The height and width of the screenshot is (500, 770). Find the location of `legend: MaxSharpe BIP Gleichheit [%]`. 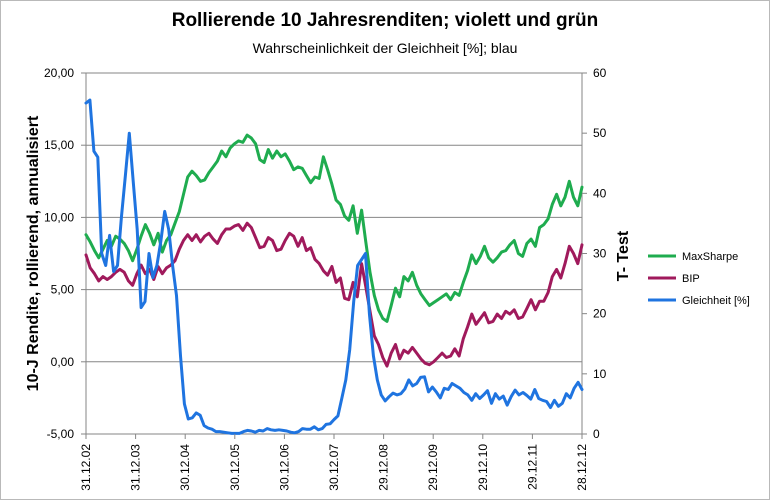

legend: MaxSharpe BIP Gleichheit [%] is located at coordinates (699, 279).